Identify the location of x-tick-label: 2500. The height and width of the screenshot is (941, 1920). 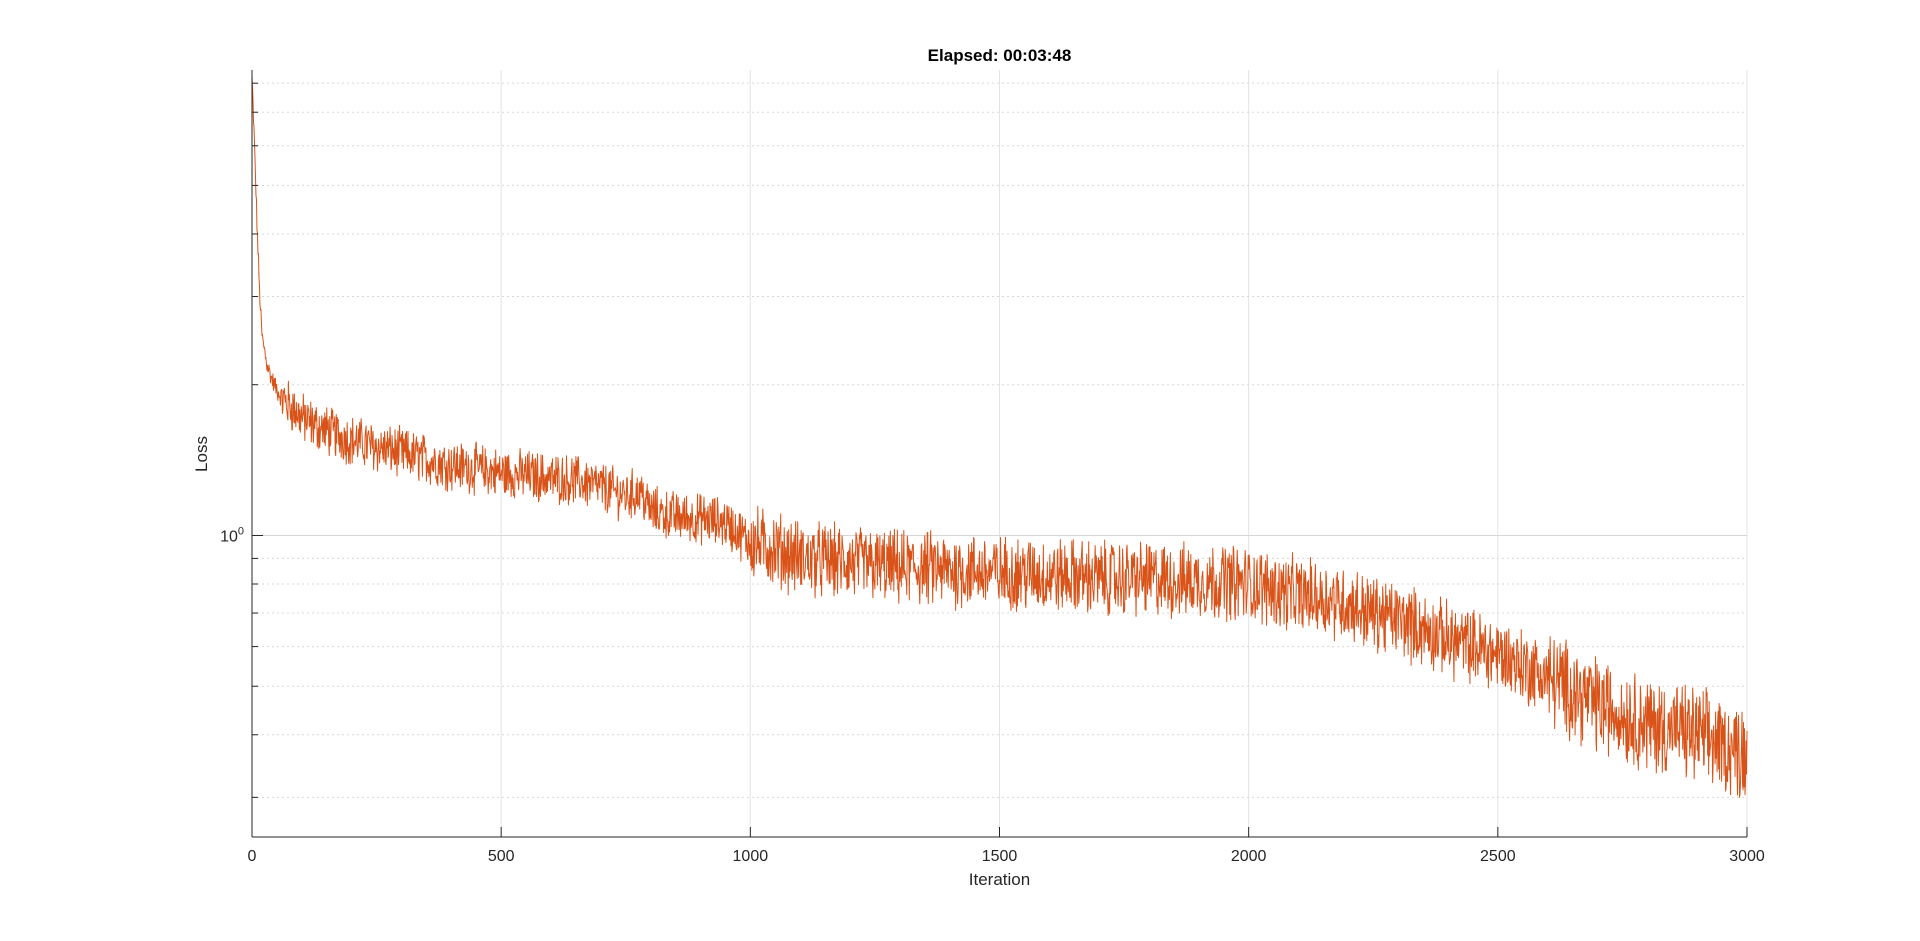
(1498, 856).